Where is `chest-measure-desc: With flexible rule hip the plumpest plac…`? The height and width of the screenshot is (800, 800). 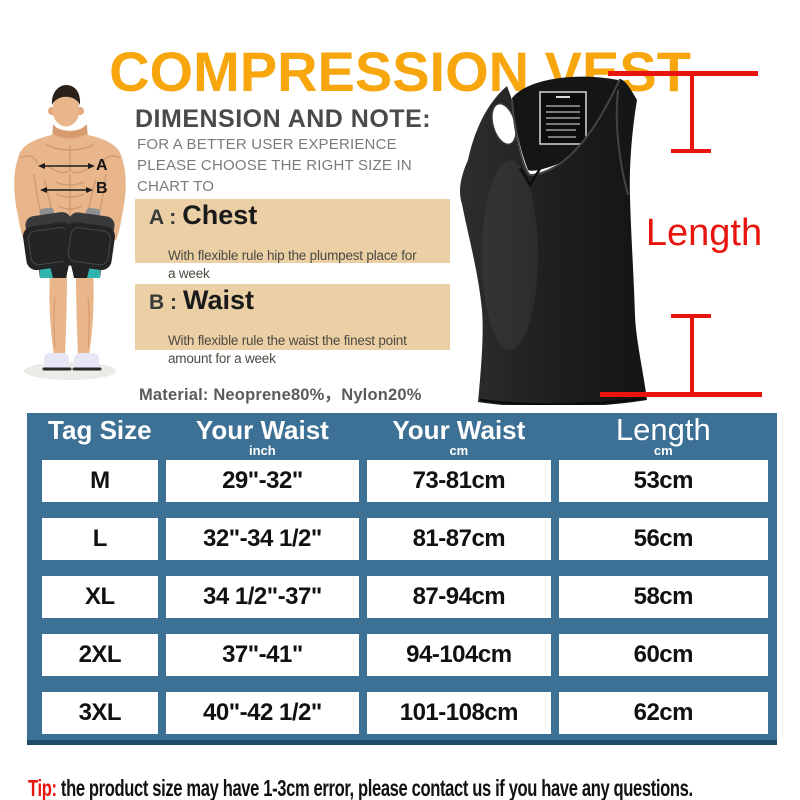 chest-measure-desc: With flexible rule hip the plumpest plac… is located at coordinates (292, 264).